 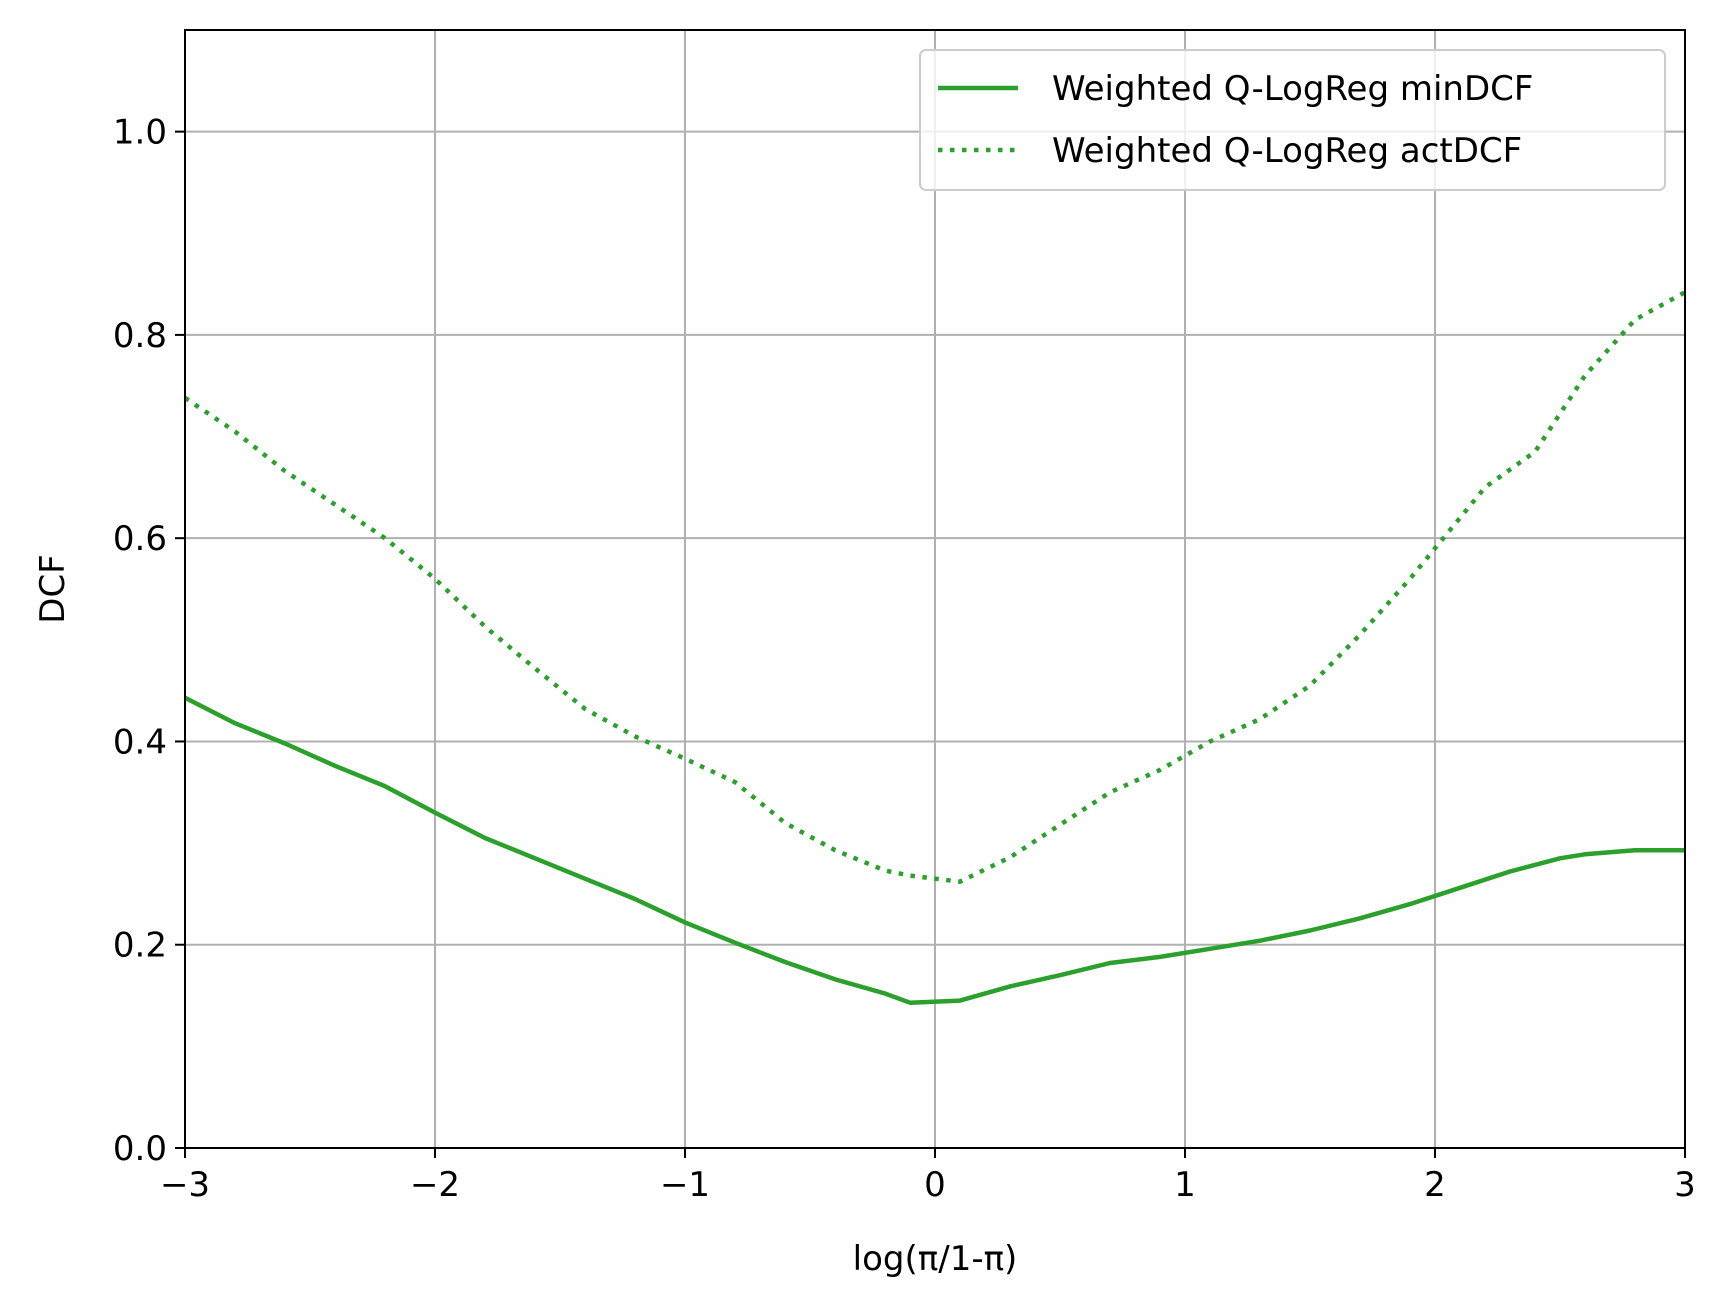 What do you see at coordinates (1185, 1185) in the screenshot?
I see `x-tick-label: 1` at bounding box center [1185, 1185].